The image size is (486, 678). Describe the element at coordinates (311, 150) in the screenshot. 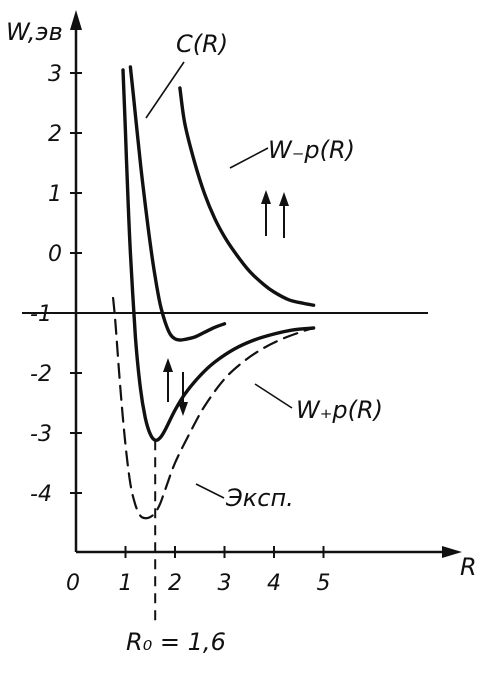

I see `series-label-w-minus: W₋p(R)` at that location.